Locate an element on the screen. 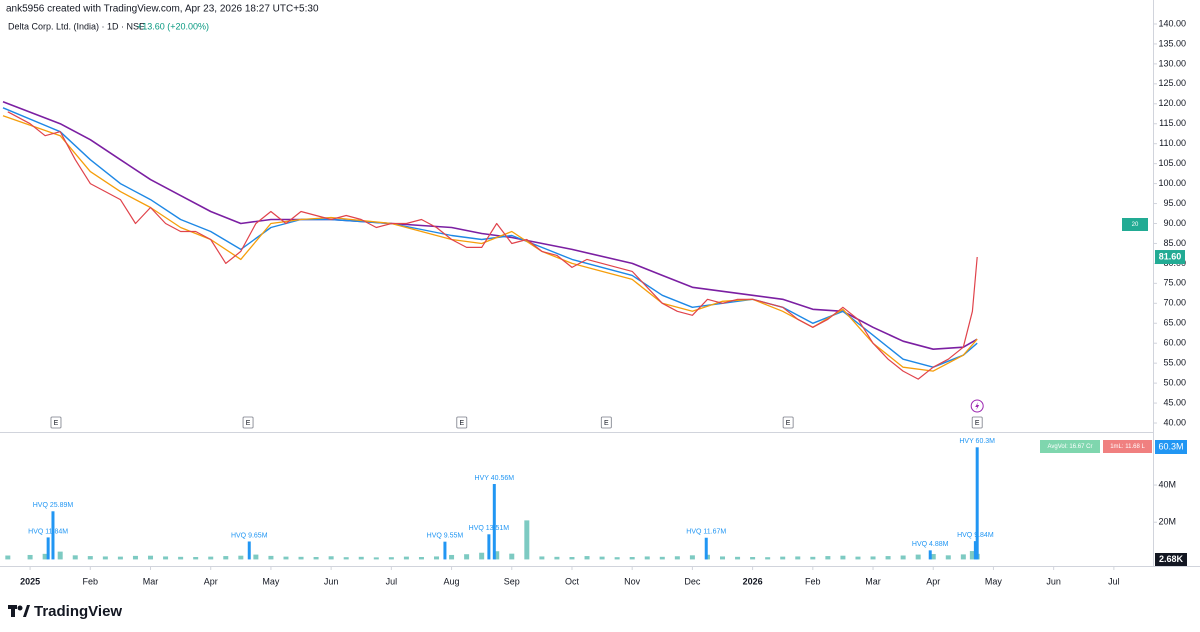  x-tick-label: Jun is located at coordinates (1053, 581).